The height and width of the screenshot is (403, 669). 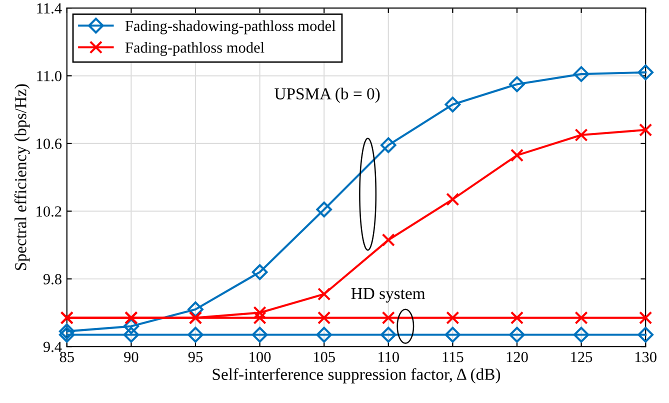 What do you see at coordinates (453, 357) in the screenshot?
I see `x-tick-label: 115` at bounding box center [453, 357].